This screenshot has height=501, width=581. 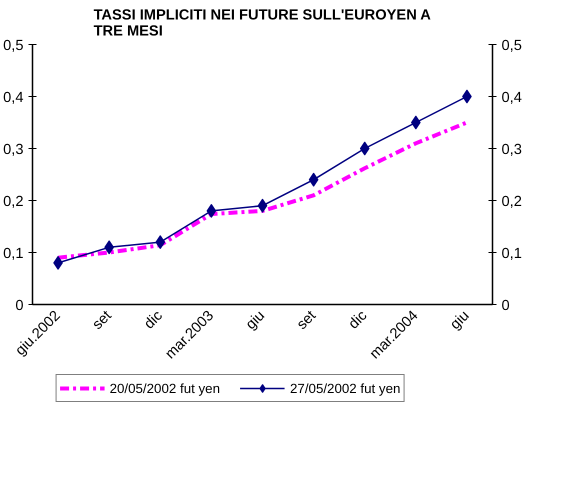 What do you see at coordinates (165, 388) in the screenshot?
I see `legend-label: 20/05/2002 fut yen` at bounding box center [165, 388].